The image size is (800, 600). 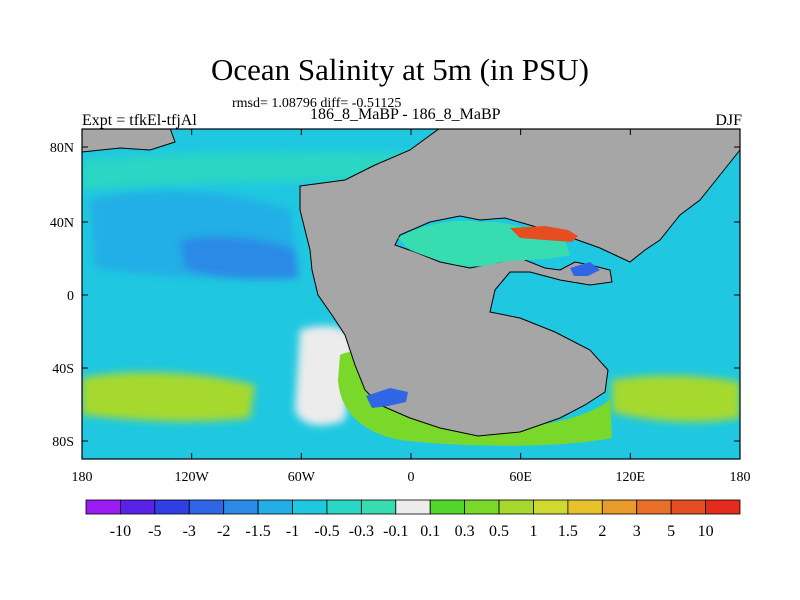 I want to click on chart-subtitle: 186_8_MaBP - 186_8_MaBP, so click(x=405, y=114).